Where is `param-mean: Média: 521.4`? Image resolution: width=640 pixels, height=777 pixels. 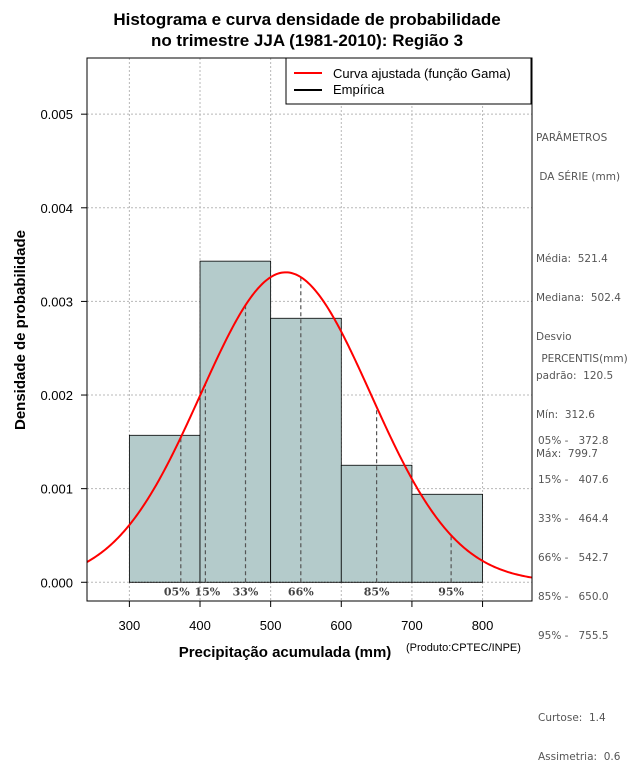
param-mean: Média: 521.4 is located at coordinates (572, 259).